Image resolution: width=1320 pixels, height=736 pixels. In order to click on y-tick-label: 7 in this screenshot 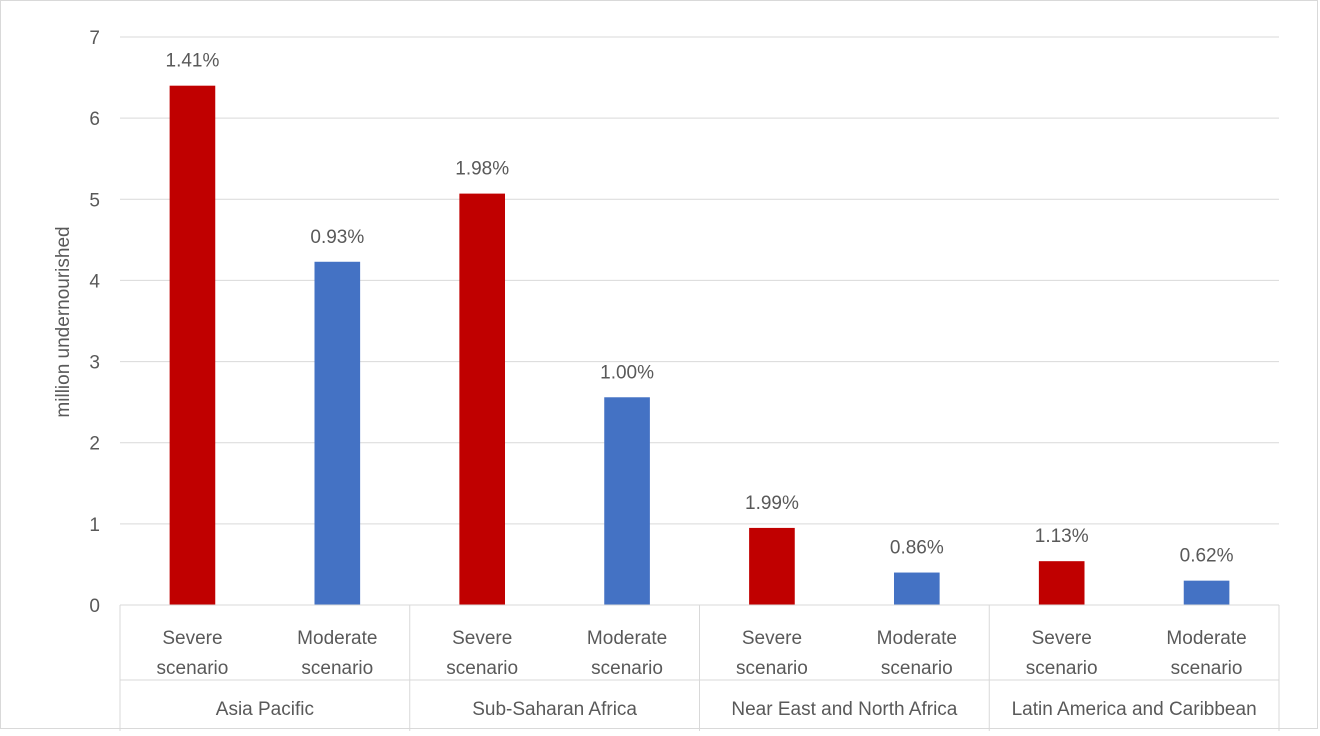, I will do `click(94, 38)`.